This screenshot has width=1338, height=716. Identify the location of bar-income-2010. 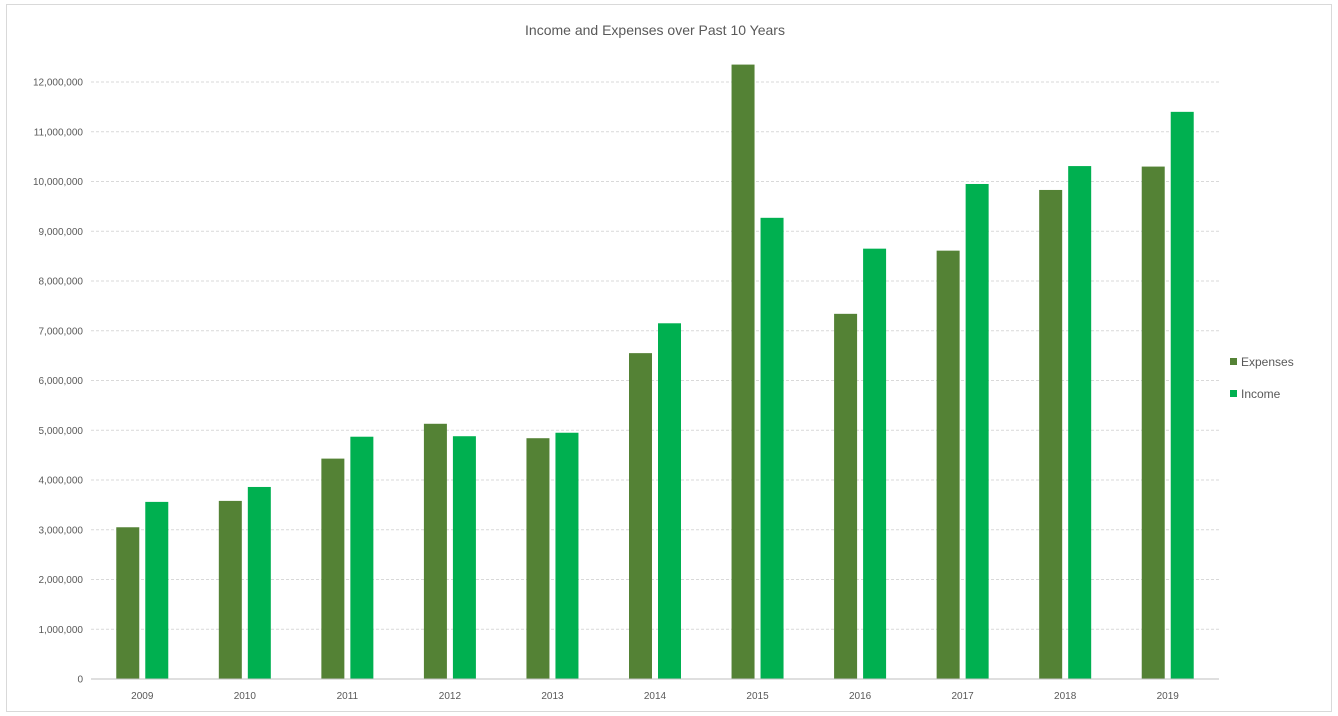
(259, 582).